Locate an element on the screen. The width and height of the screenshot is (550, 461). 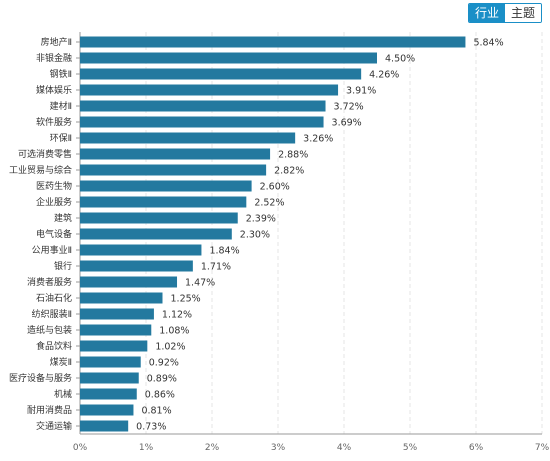
category-label: 软件服务 is located at coordinates (54, 122).